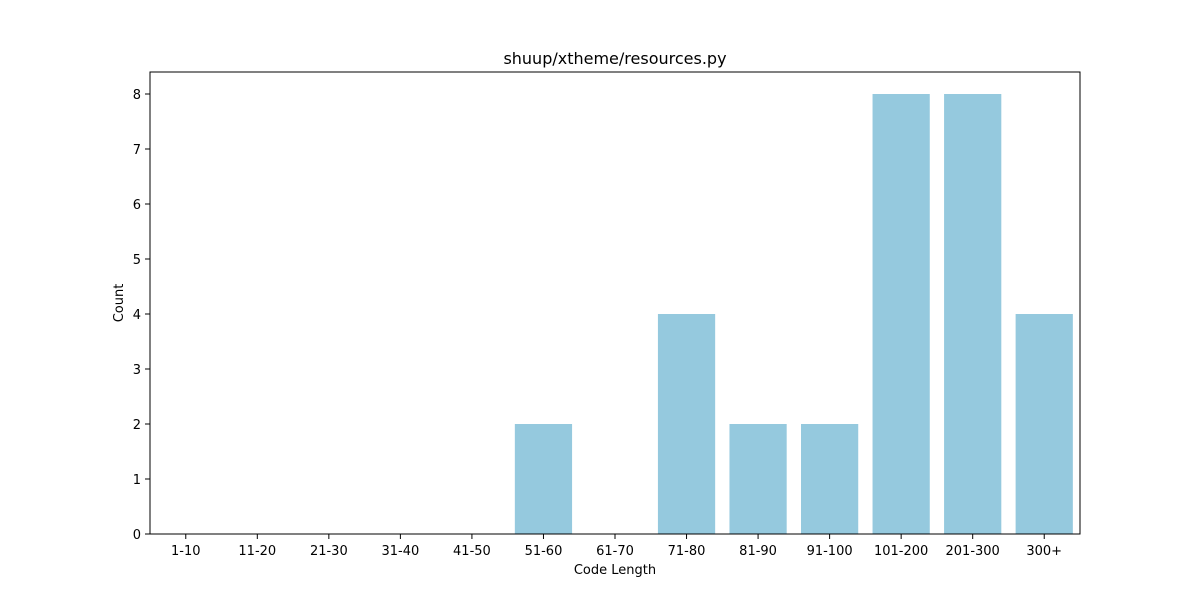 Image resolution: width=1200 pixels, height=600 pixels. I want to click on y-tick-label: 0, so click(137, 535).